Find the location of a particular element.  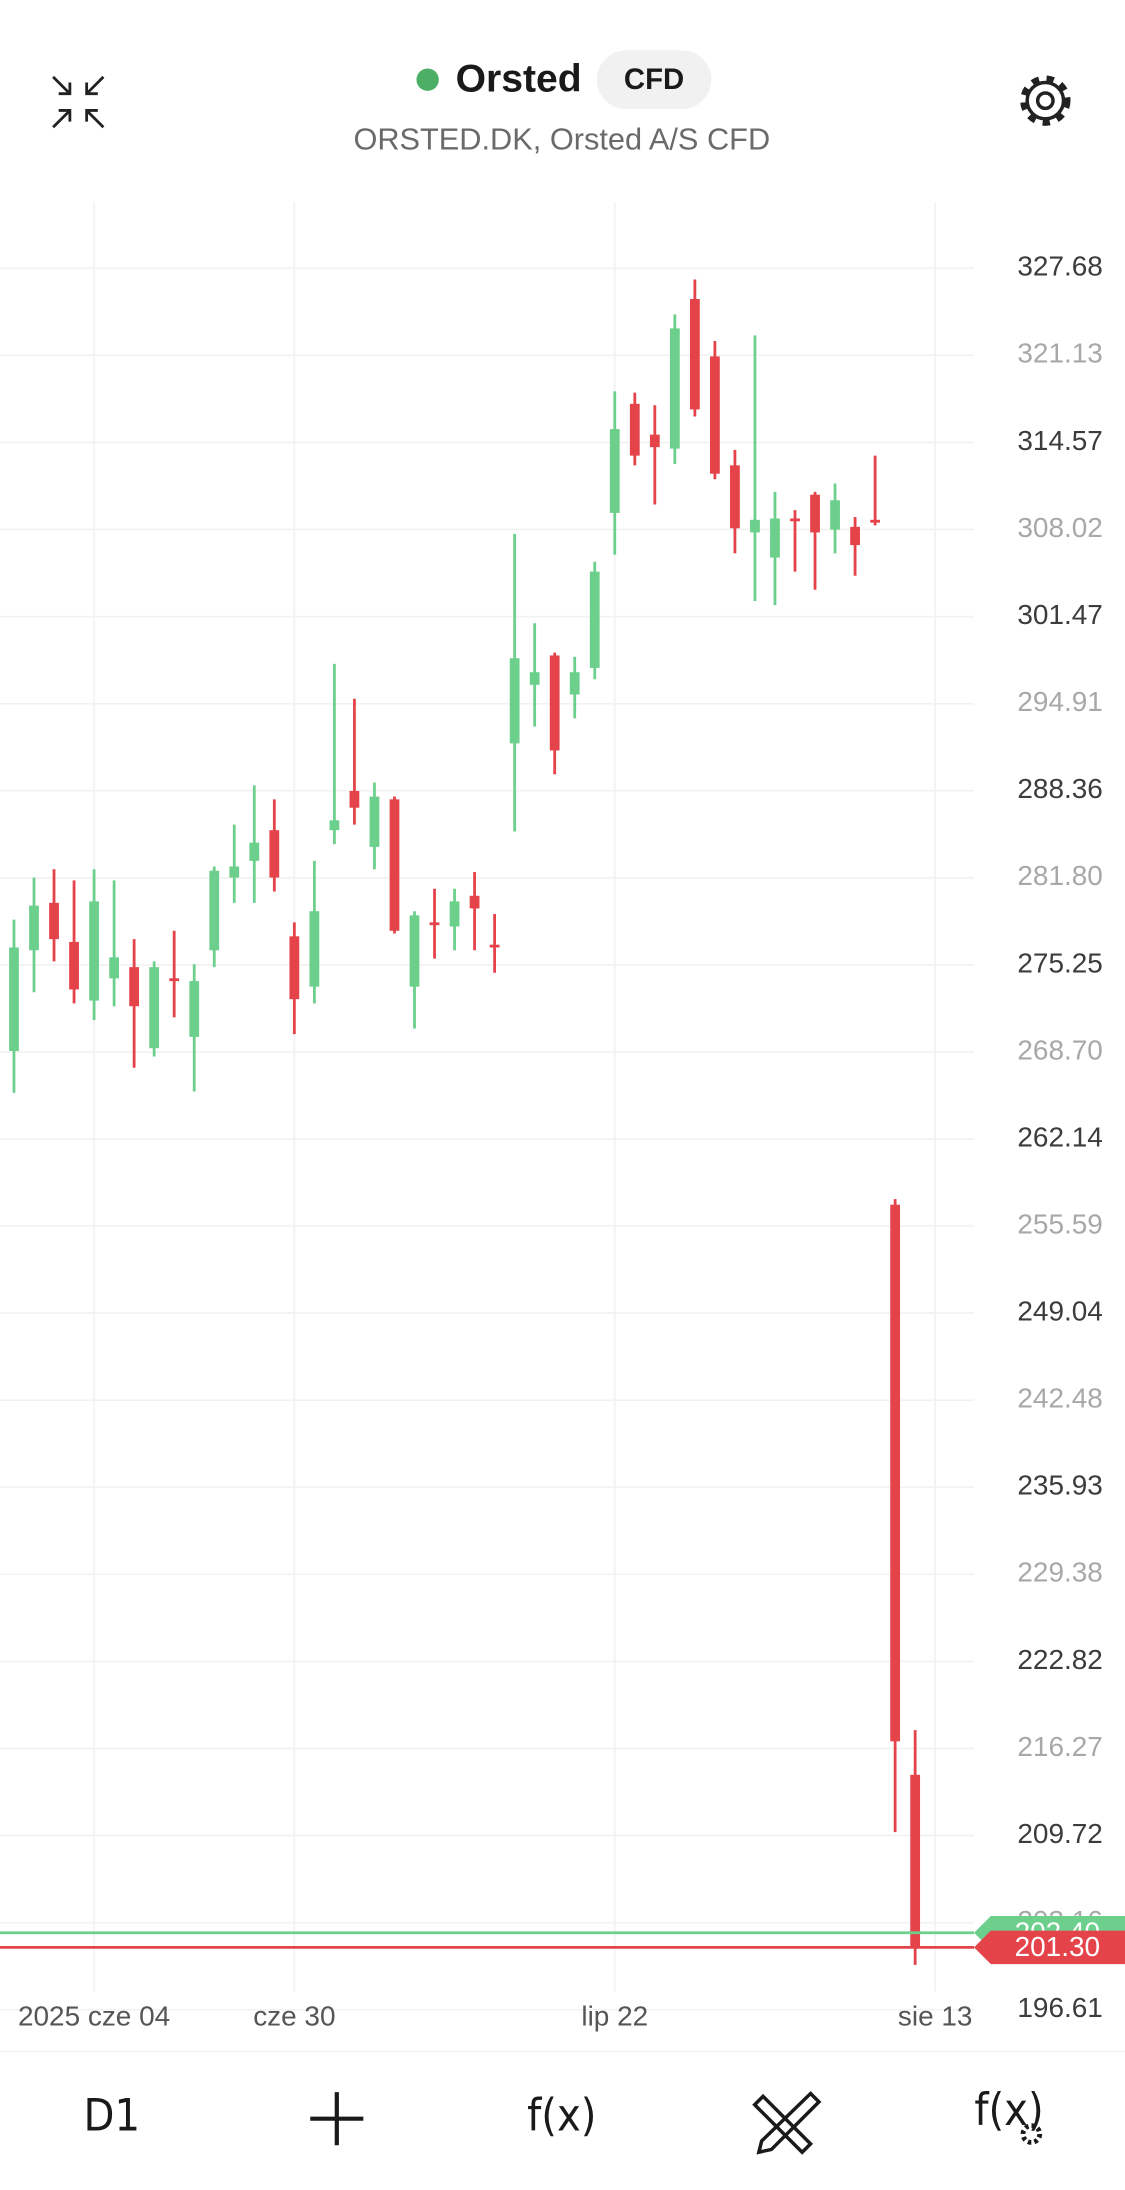

y-tick-label: 242.48 is located at coordinates (1059, 1398).